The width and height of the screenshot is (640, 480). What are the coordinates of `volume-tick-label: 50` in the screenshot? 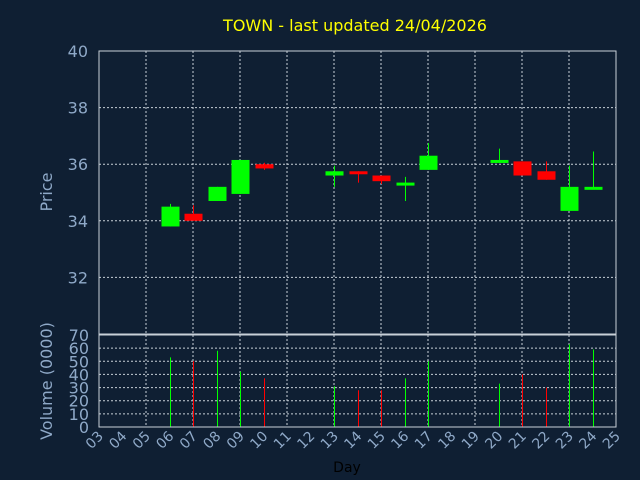 It's located at (79, 361).